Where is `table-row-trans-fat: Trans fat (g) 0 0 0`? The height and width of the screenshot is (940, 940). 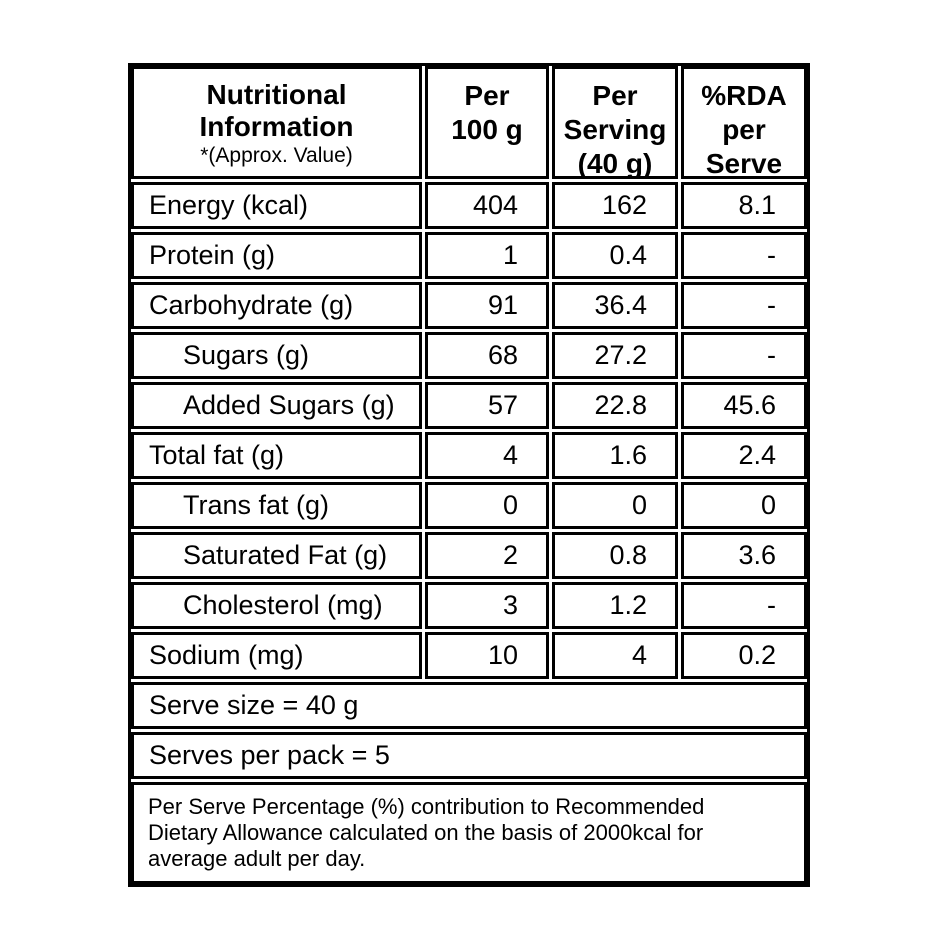 table-row-trans-fat: Trans fat (g) 0 0 0 is located at coordinates (469, 505).